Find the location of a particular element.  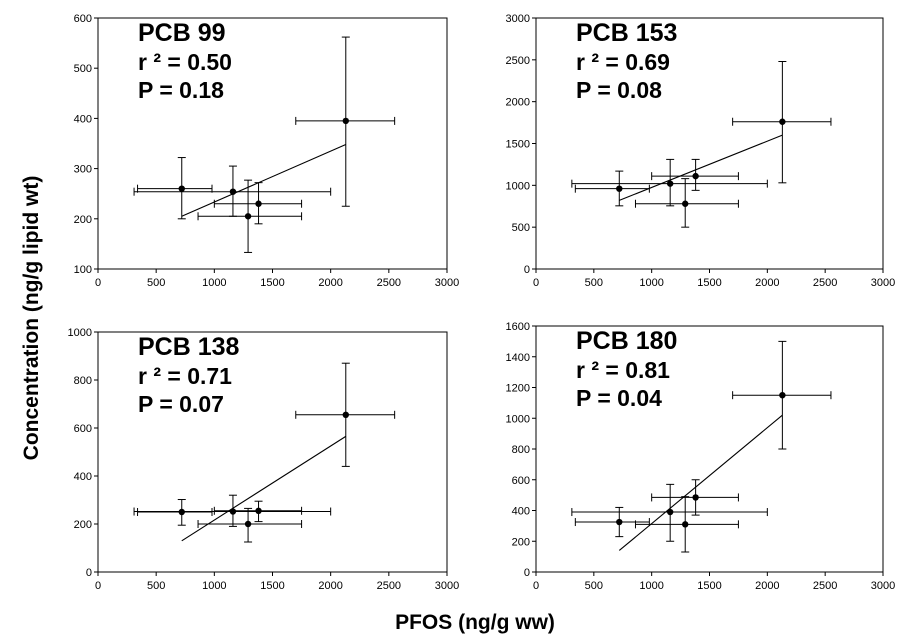

panel-title: PCB 180 is located at coordinates (626, 341).